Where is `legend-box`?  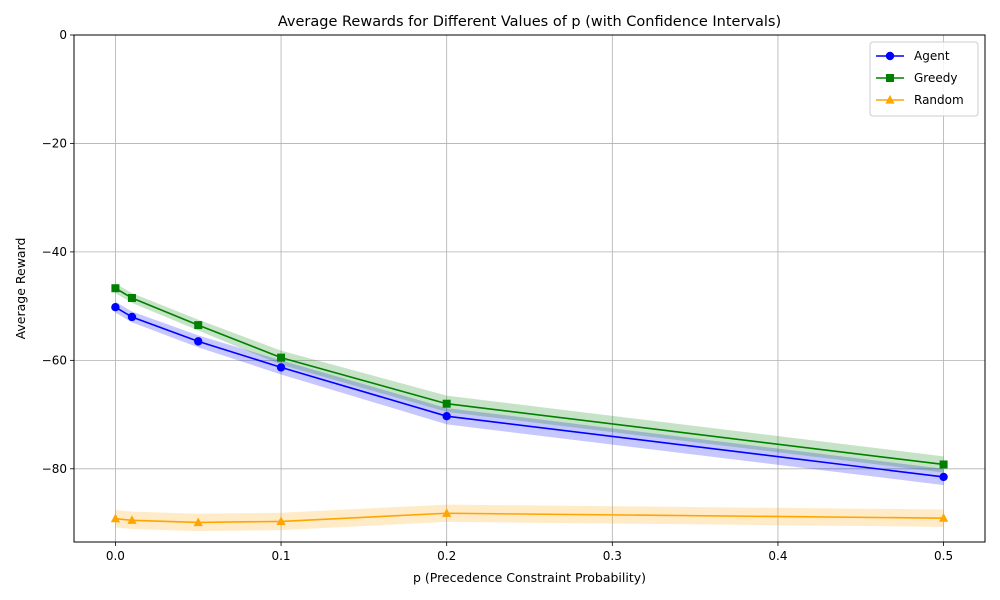
legend-box is located at coordinates (924, 79).